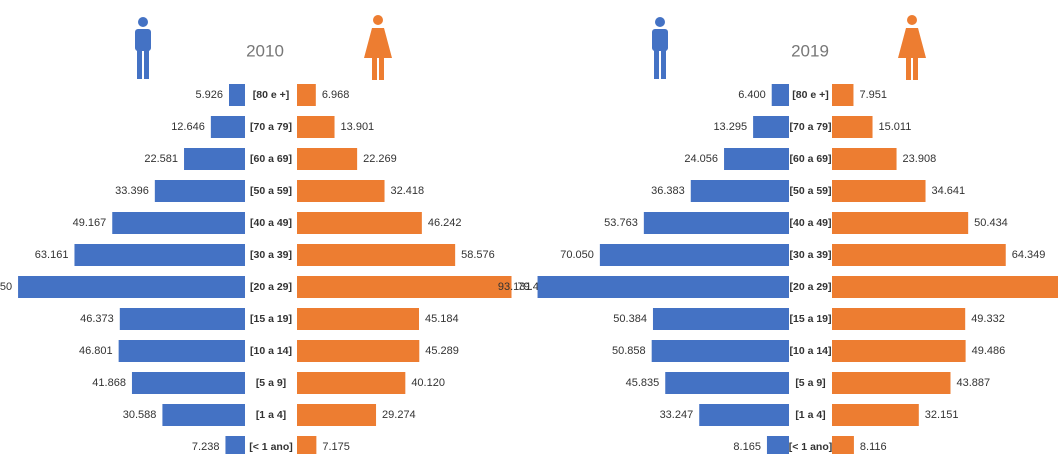  I want to click on value-label: 12.646, so click(188, 127).